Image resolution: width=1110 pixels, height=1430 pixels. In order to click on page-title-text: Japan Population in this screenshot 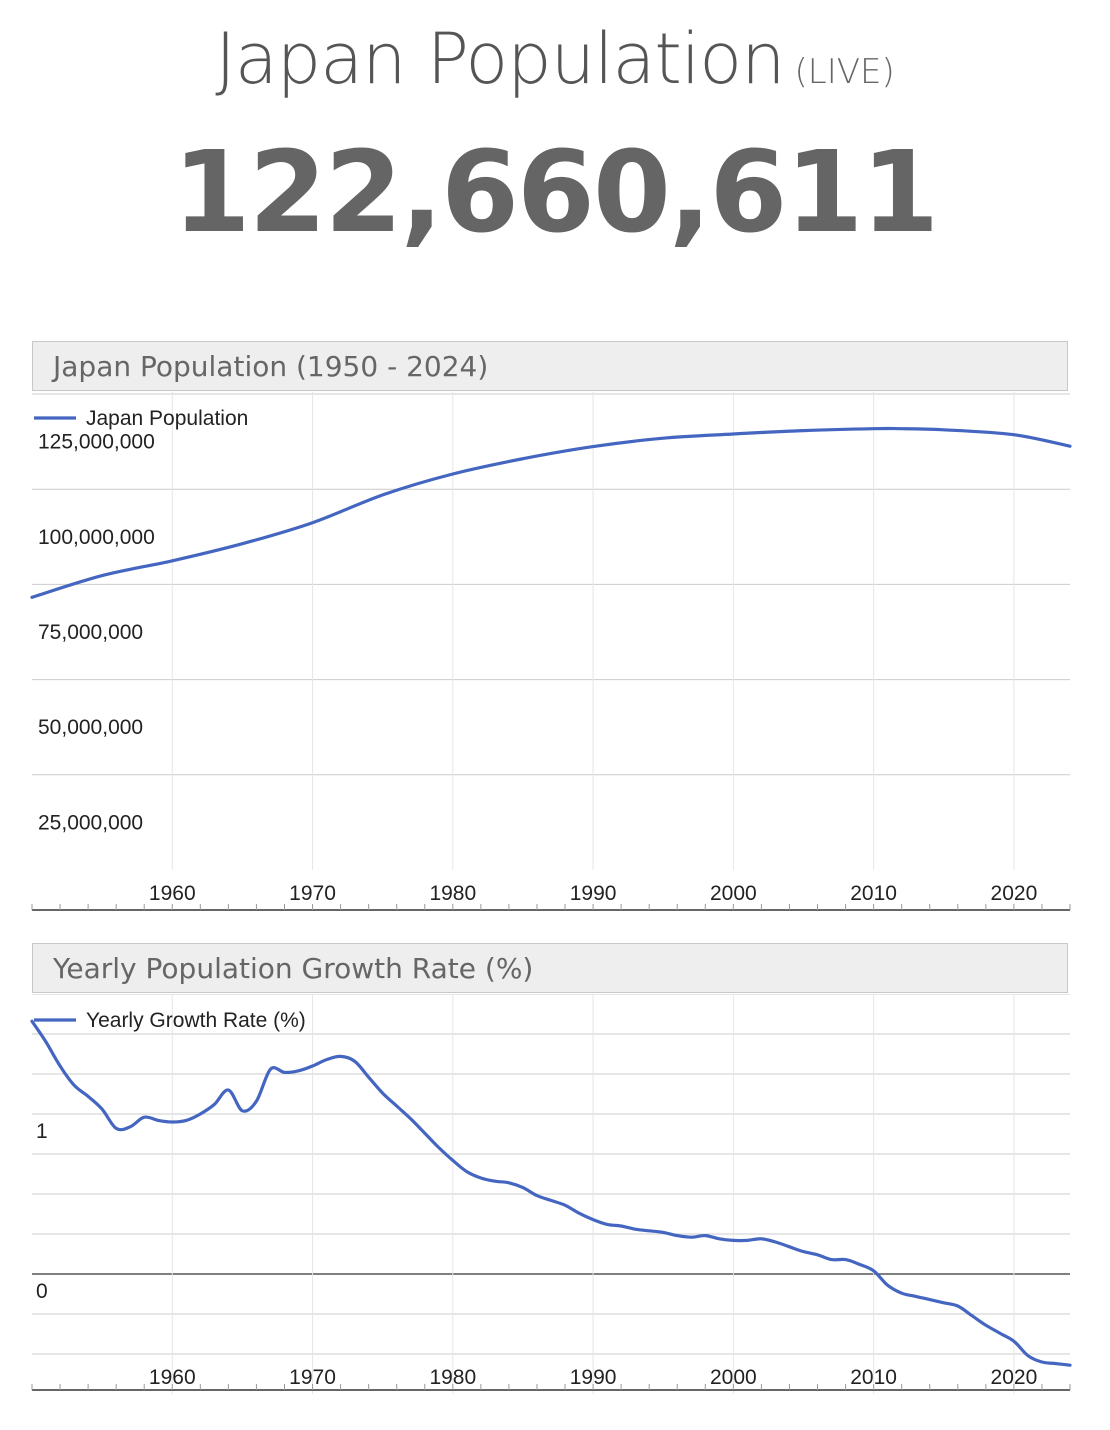, I will do `click(500, 59)`.